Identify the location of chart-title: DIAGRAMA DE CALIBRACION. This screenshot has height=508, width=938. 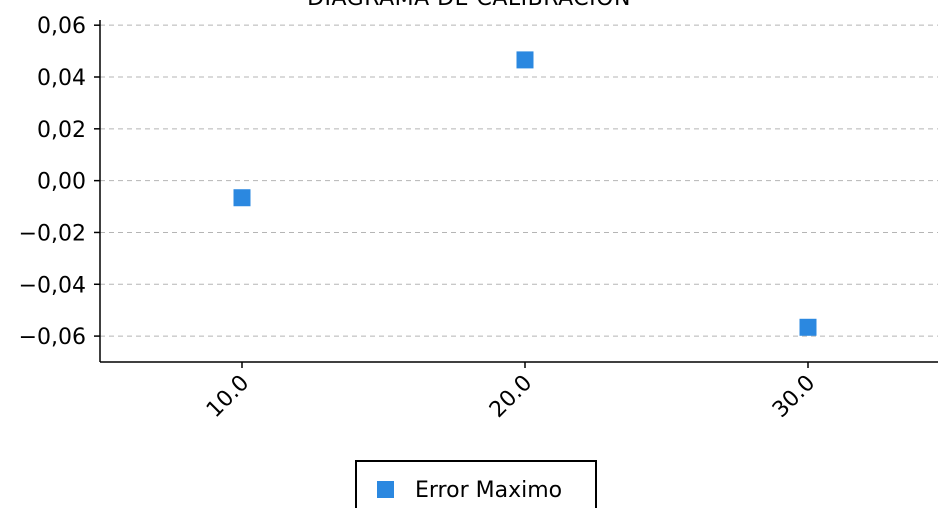
(469, 5).